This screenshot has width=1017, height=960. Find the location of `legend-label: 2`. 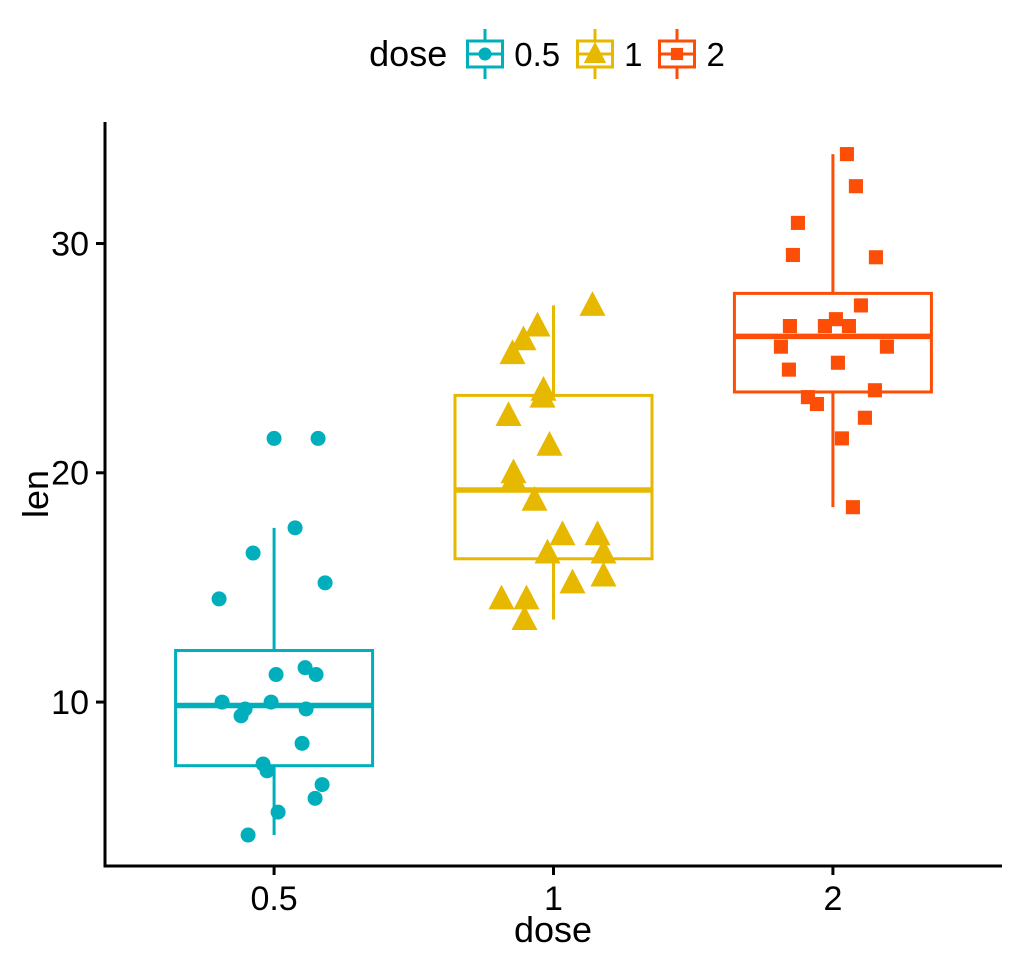

legend-label: 2 is located at coordinates (715, 54).